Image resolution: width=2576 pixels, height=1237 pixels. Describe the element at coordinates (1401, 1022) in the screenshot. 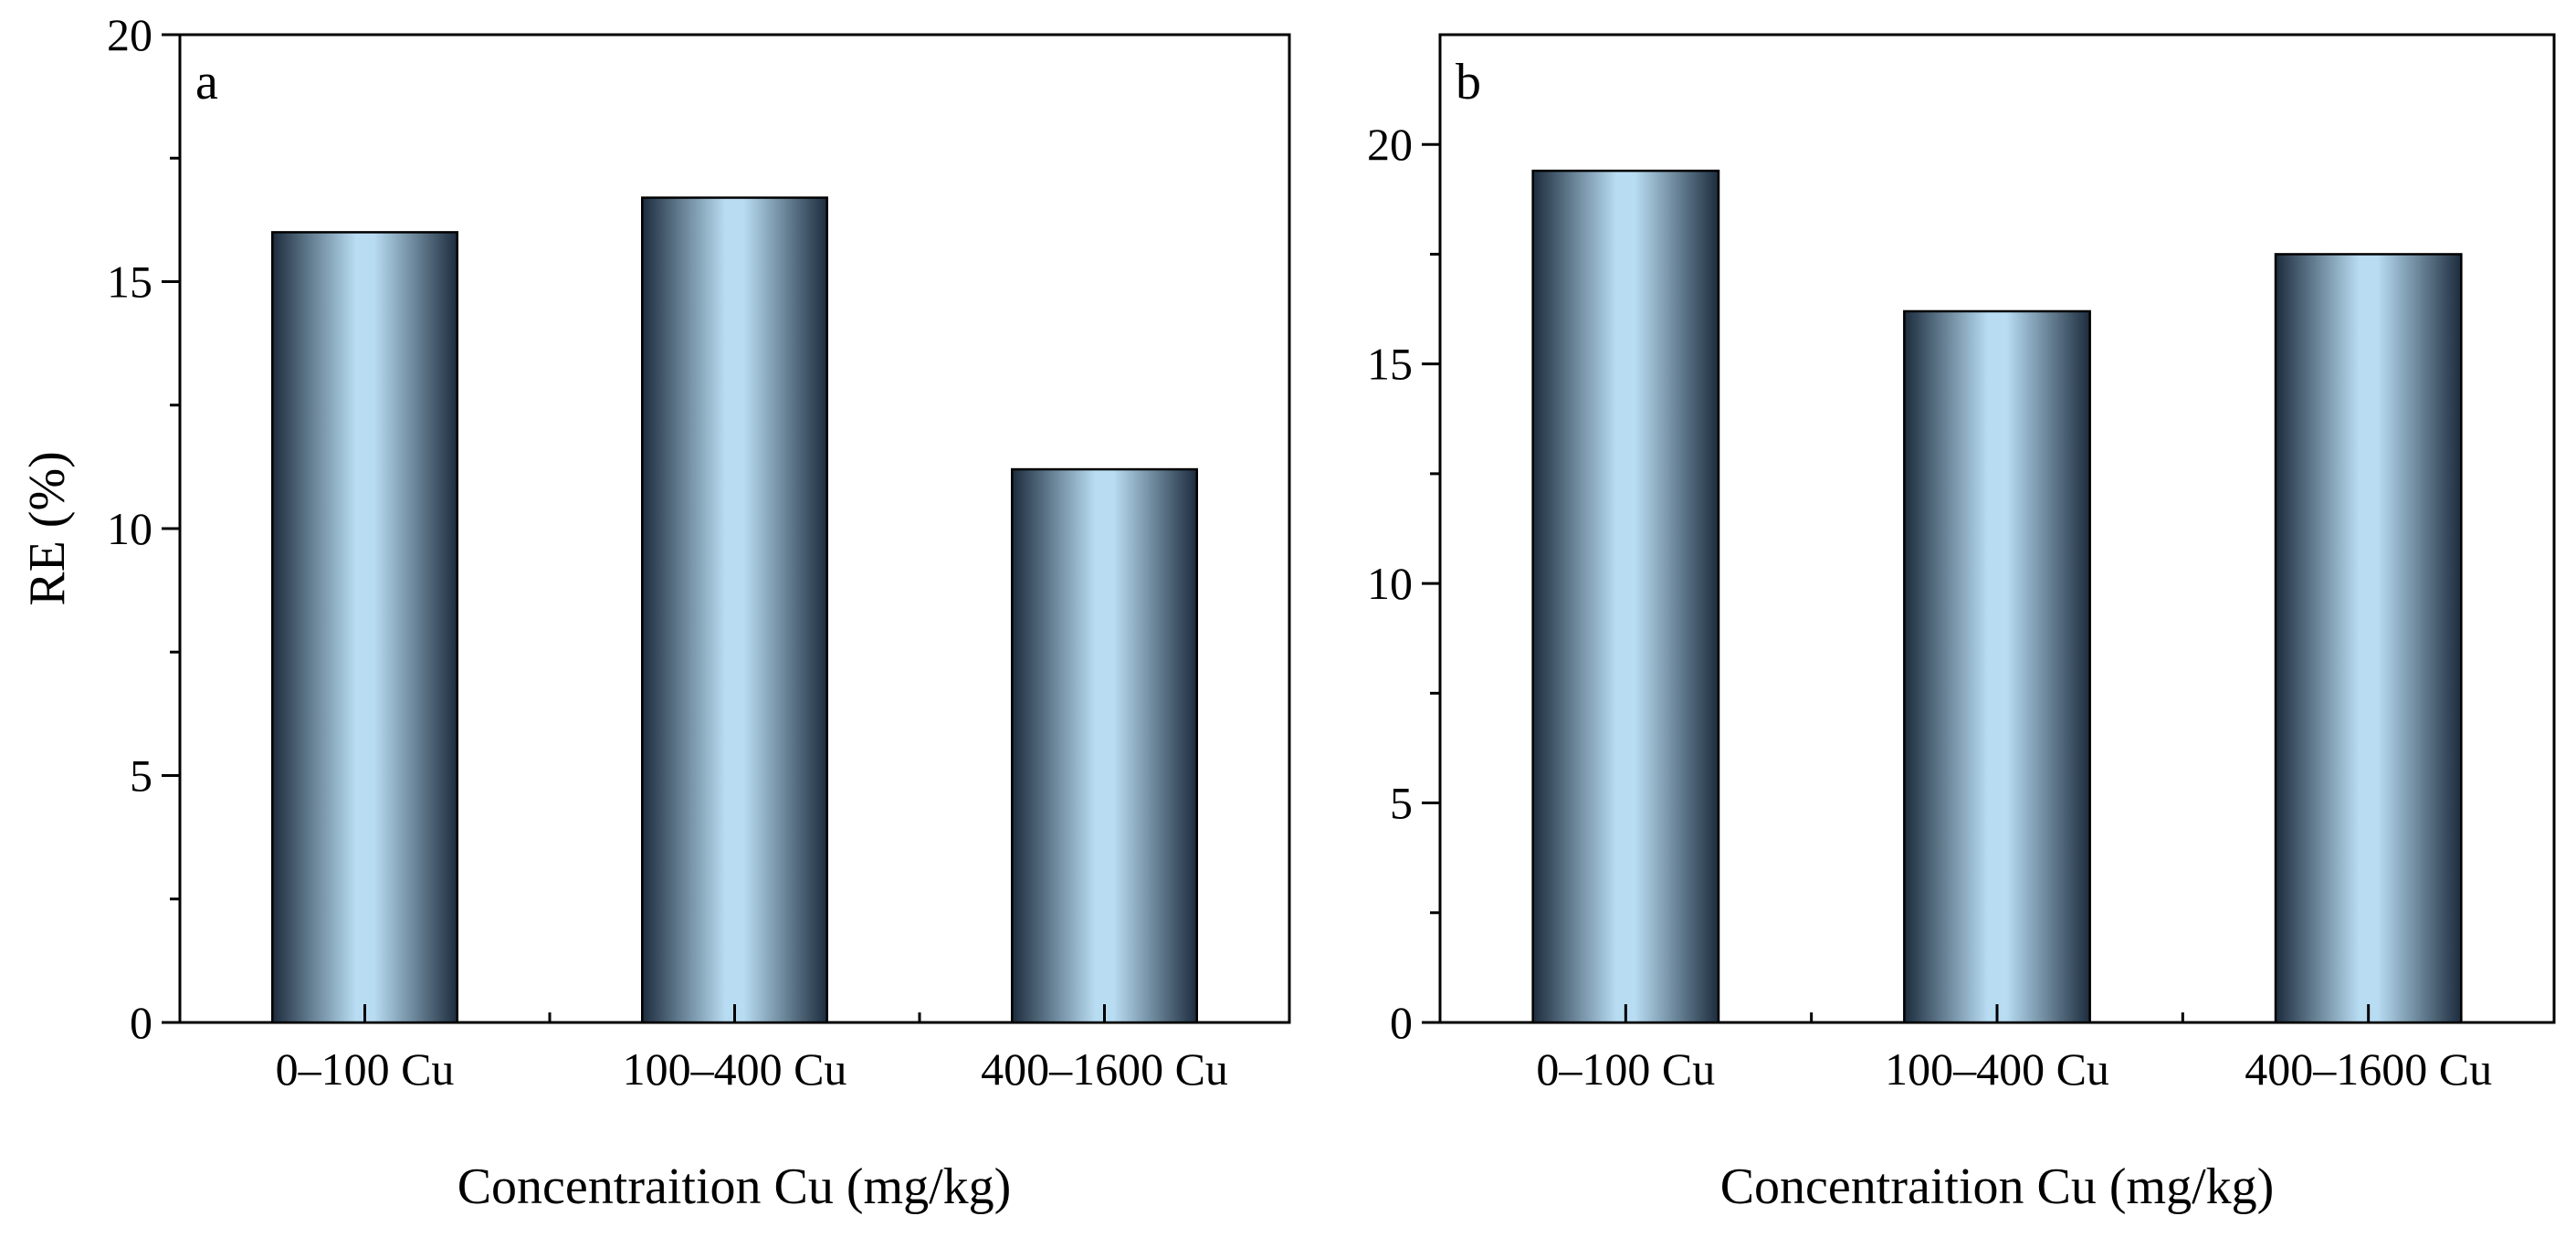

I see `y-tick-label-b-0: 0` at that location.